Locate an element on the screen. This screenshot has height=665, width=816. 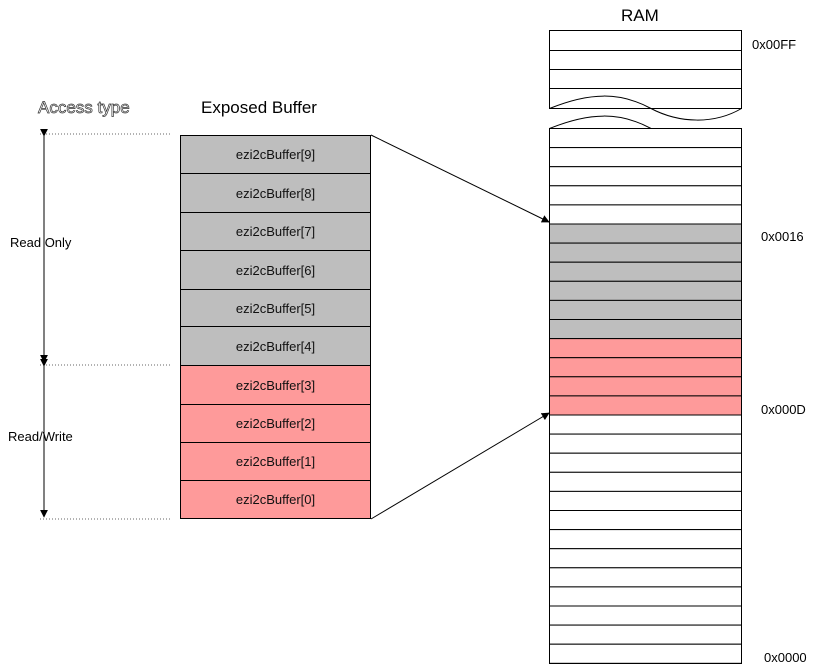
access-type-header: Access type is located at coordinates (84, 108).